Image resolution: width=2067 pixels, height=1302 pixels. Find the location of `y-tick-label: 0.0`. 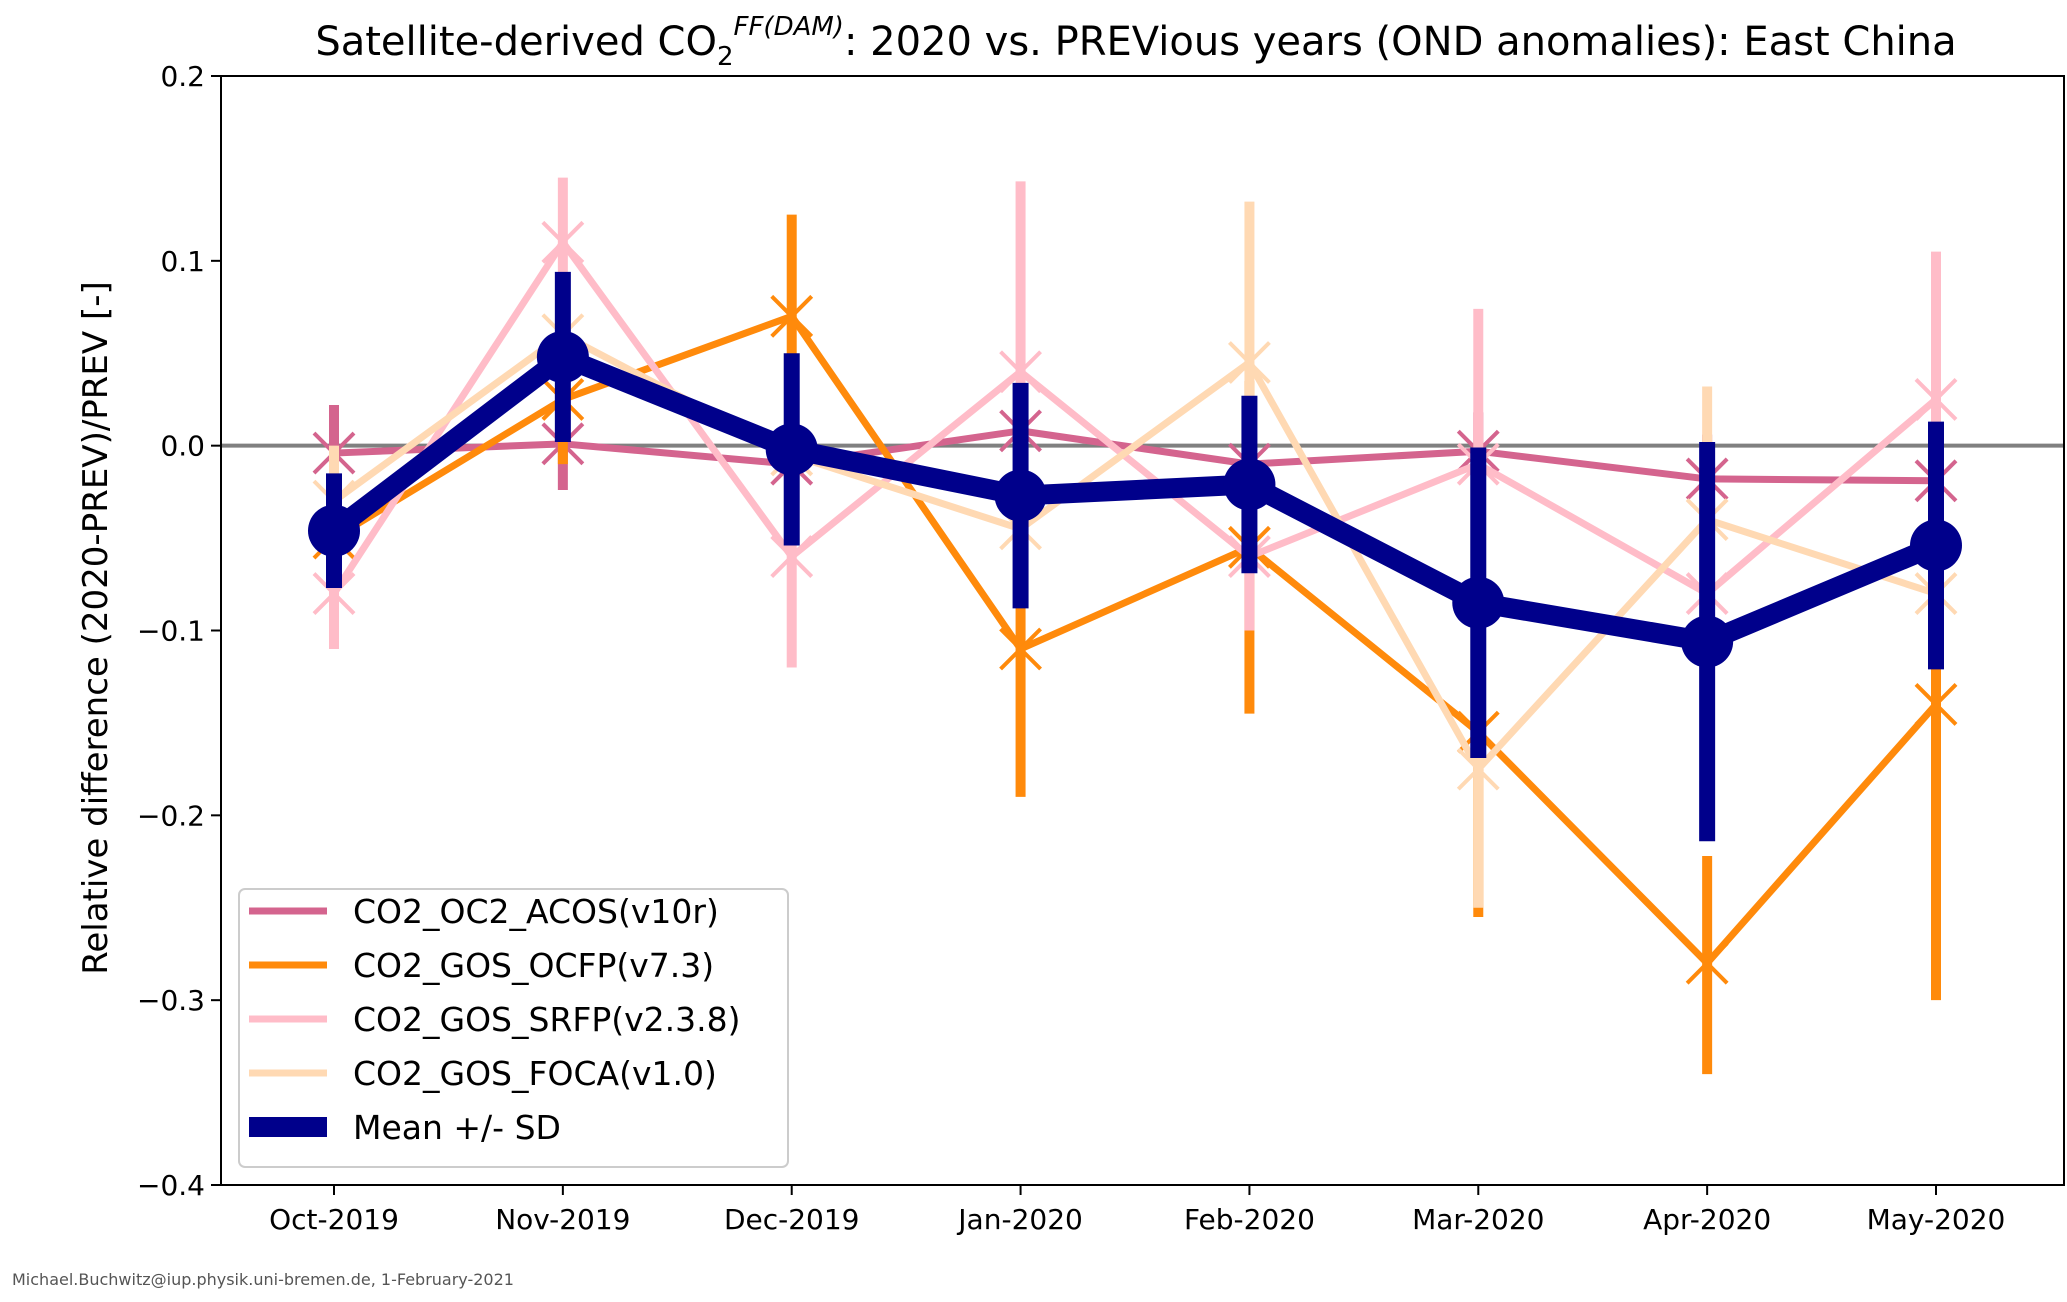

y-tick-label: 0.0 is located at coordinates (182, 446).